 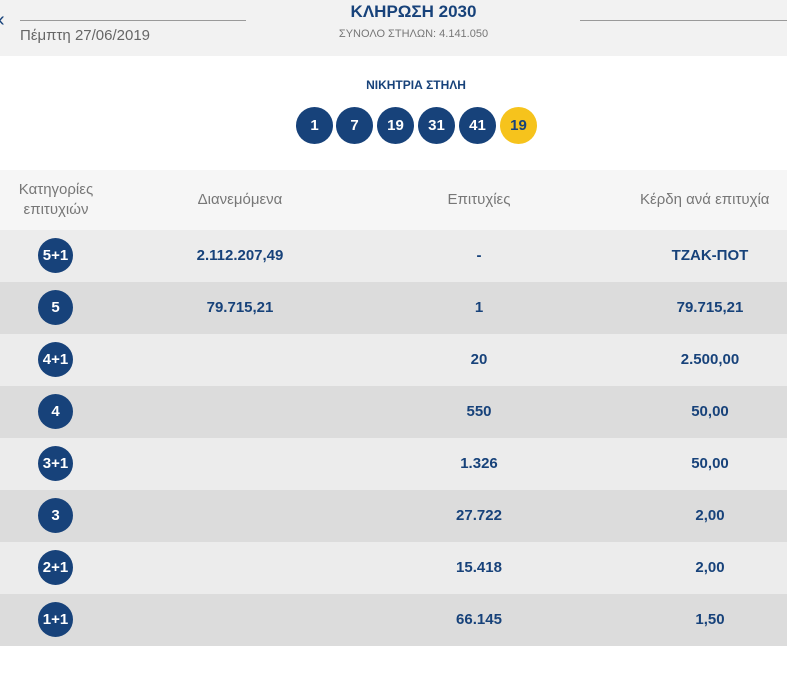 What do you see at coordinates (393, 620) in the screenshot?
I see `table-row: 1+1 66.145 1,50` at bounding box center [393, 620].